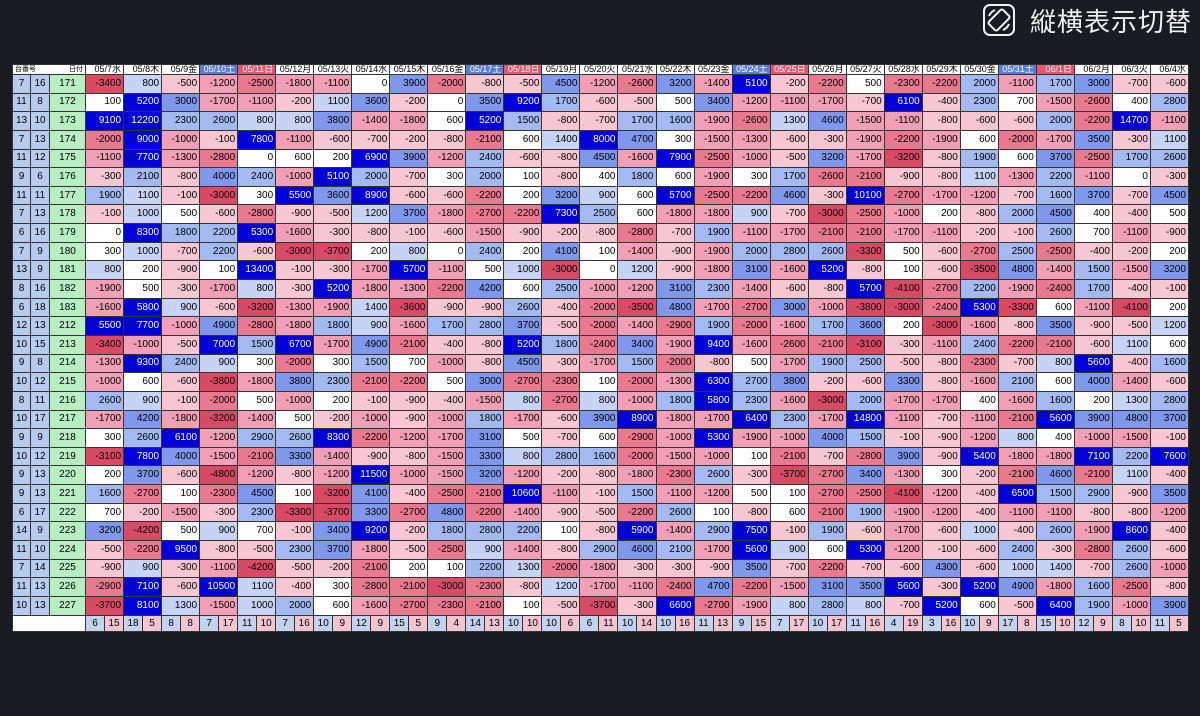 This screenshot has height=716, width=1200. What do you see at coordinates (67, 512) in the screenshot?
I see `machine-number: 222` at bounding box center [67, 512].